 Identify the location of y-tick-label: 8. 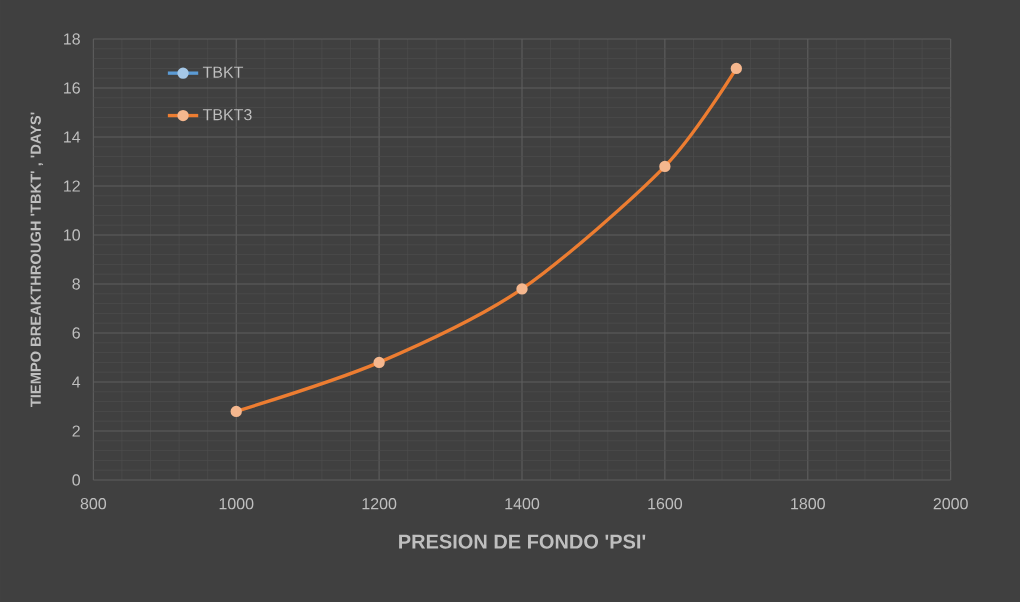
(76, 284).